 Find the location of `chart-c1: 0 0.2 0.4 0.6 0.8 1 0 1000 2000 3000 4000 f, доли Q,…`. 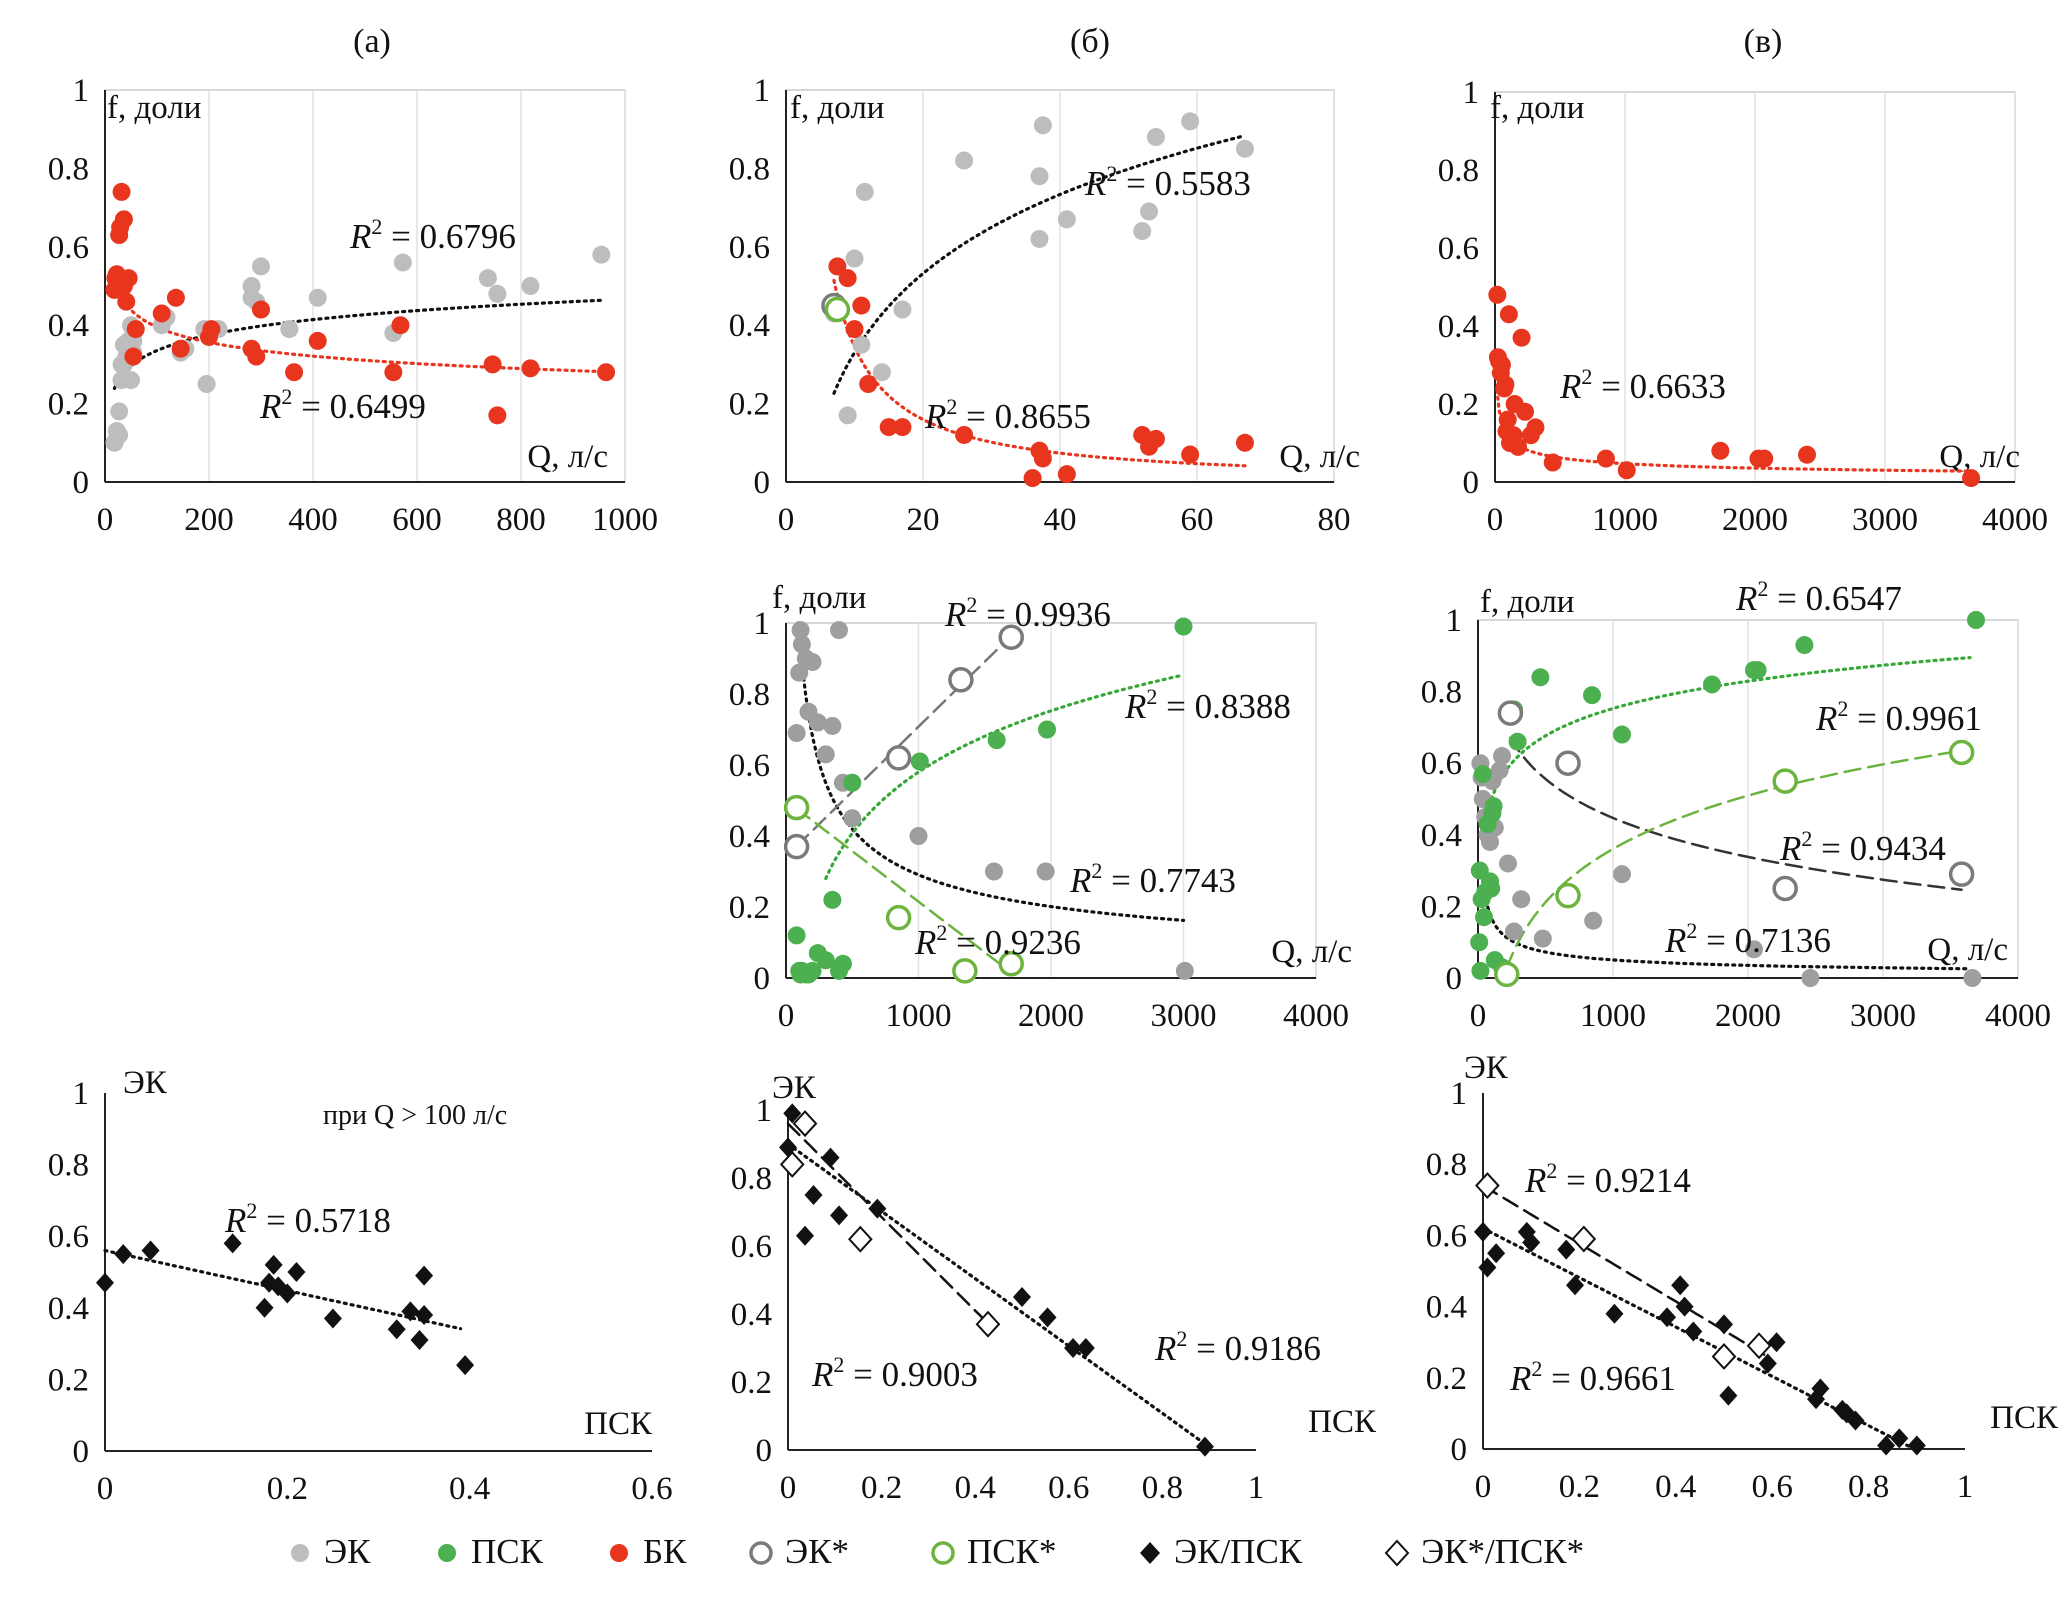

chart-c1: 0 0.2 0.4 0.6 0.8 1 0 1000 2000 3000 4000 f, доли Q,… is located at coordinates (1743, 306).